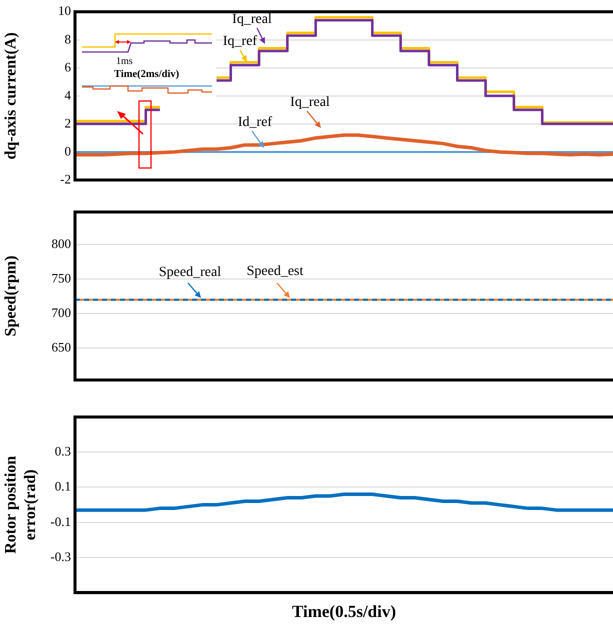 Image resolution: width=613 pixels, height=631 pixels. What do you see at coordinates (62, 486) in the screenshot?
I see `y-tick-label: 0.1` at bounding box center [62, 486].